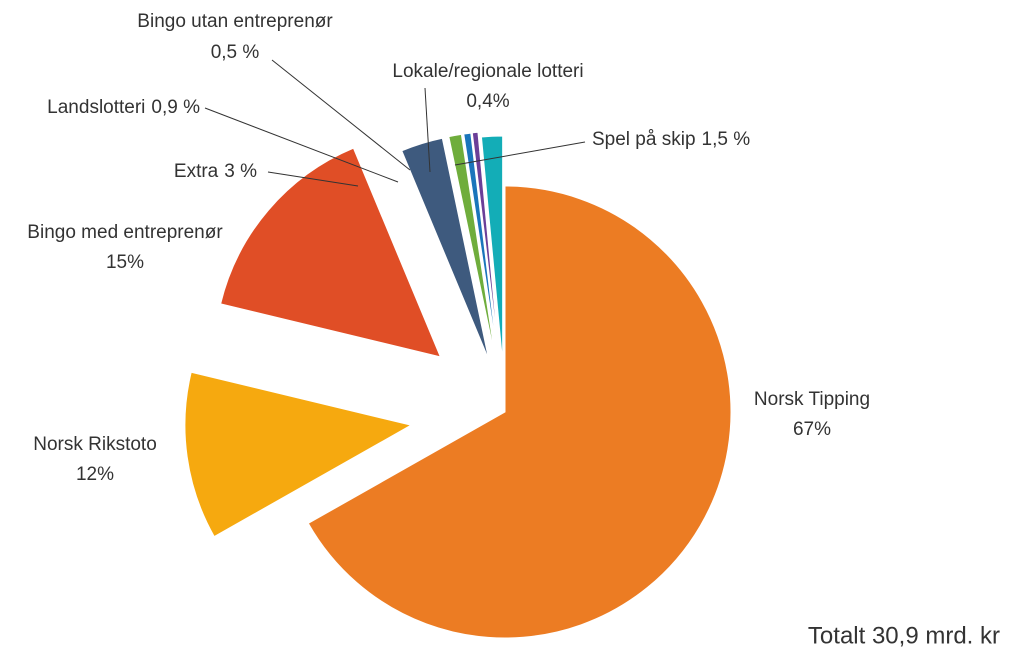 This screenshot has width=1019, height=653. Describe the element at coordinates (644, 139) in the screenshot. I see `slice-label: Spel på skip` at that location.